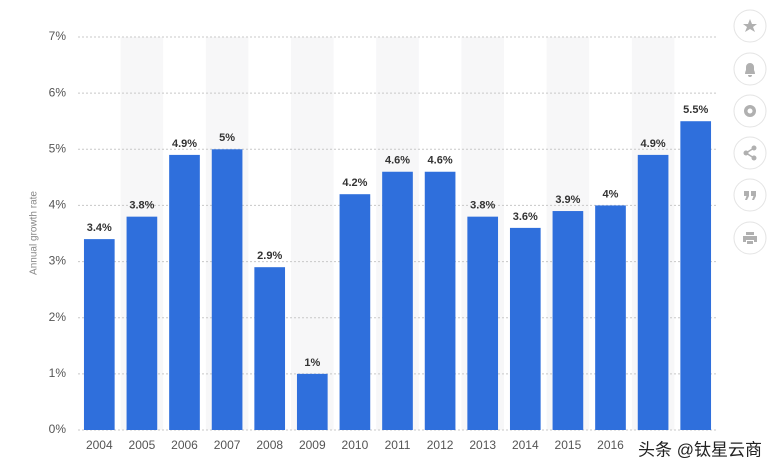 This screenshot has width=778, height=475. I want to click on x-tick-label: 2009, so click(312, 445).